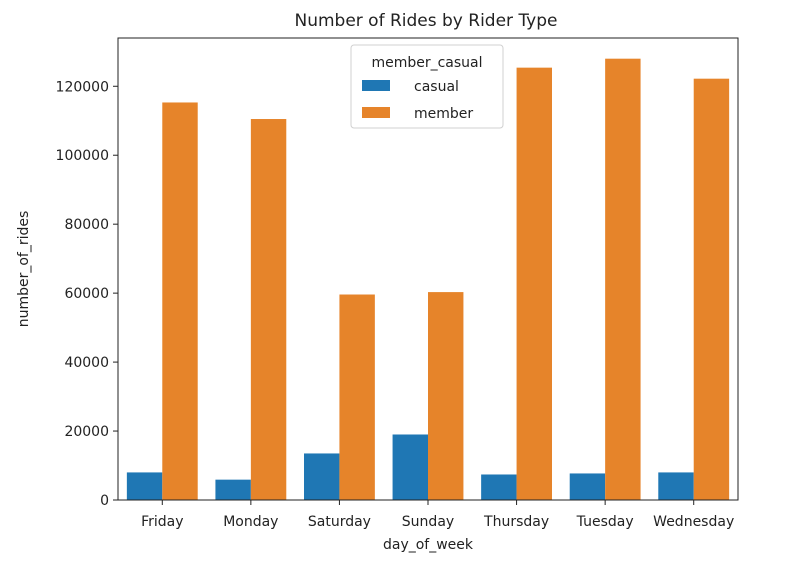  I want to click on y-tick-label: 20000, so click(86, 432).